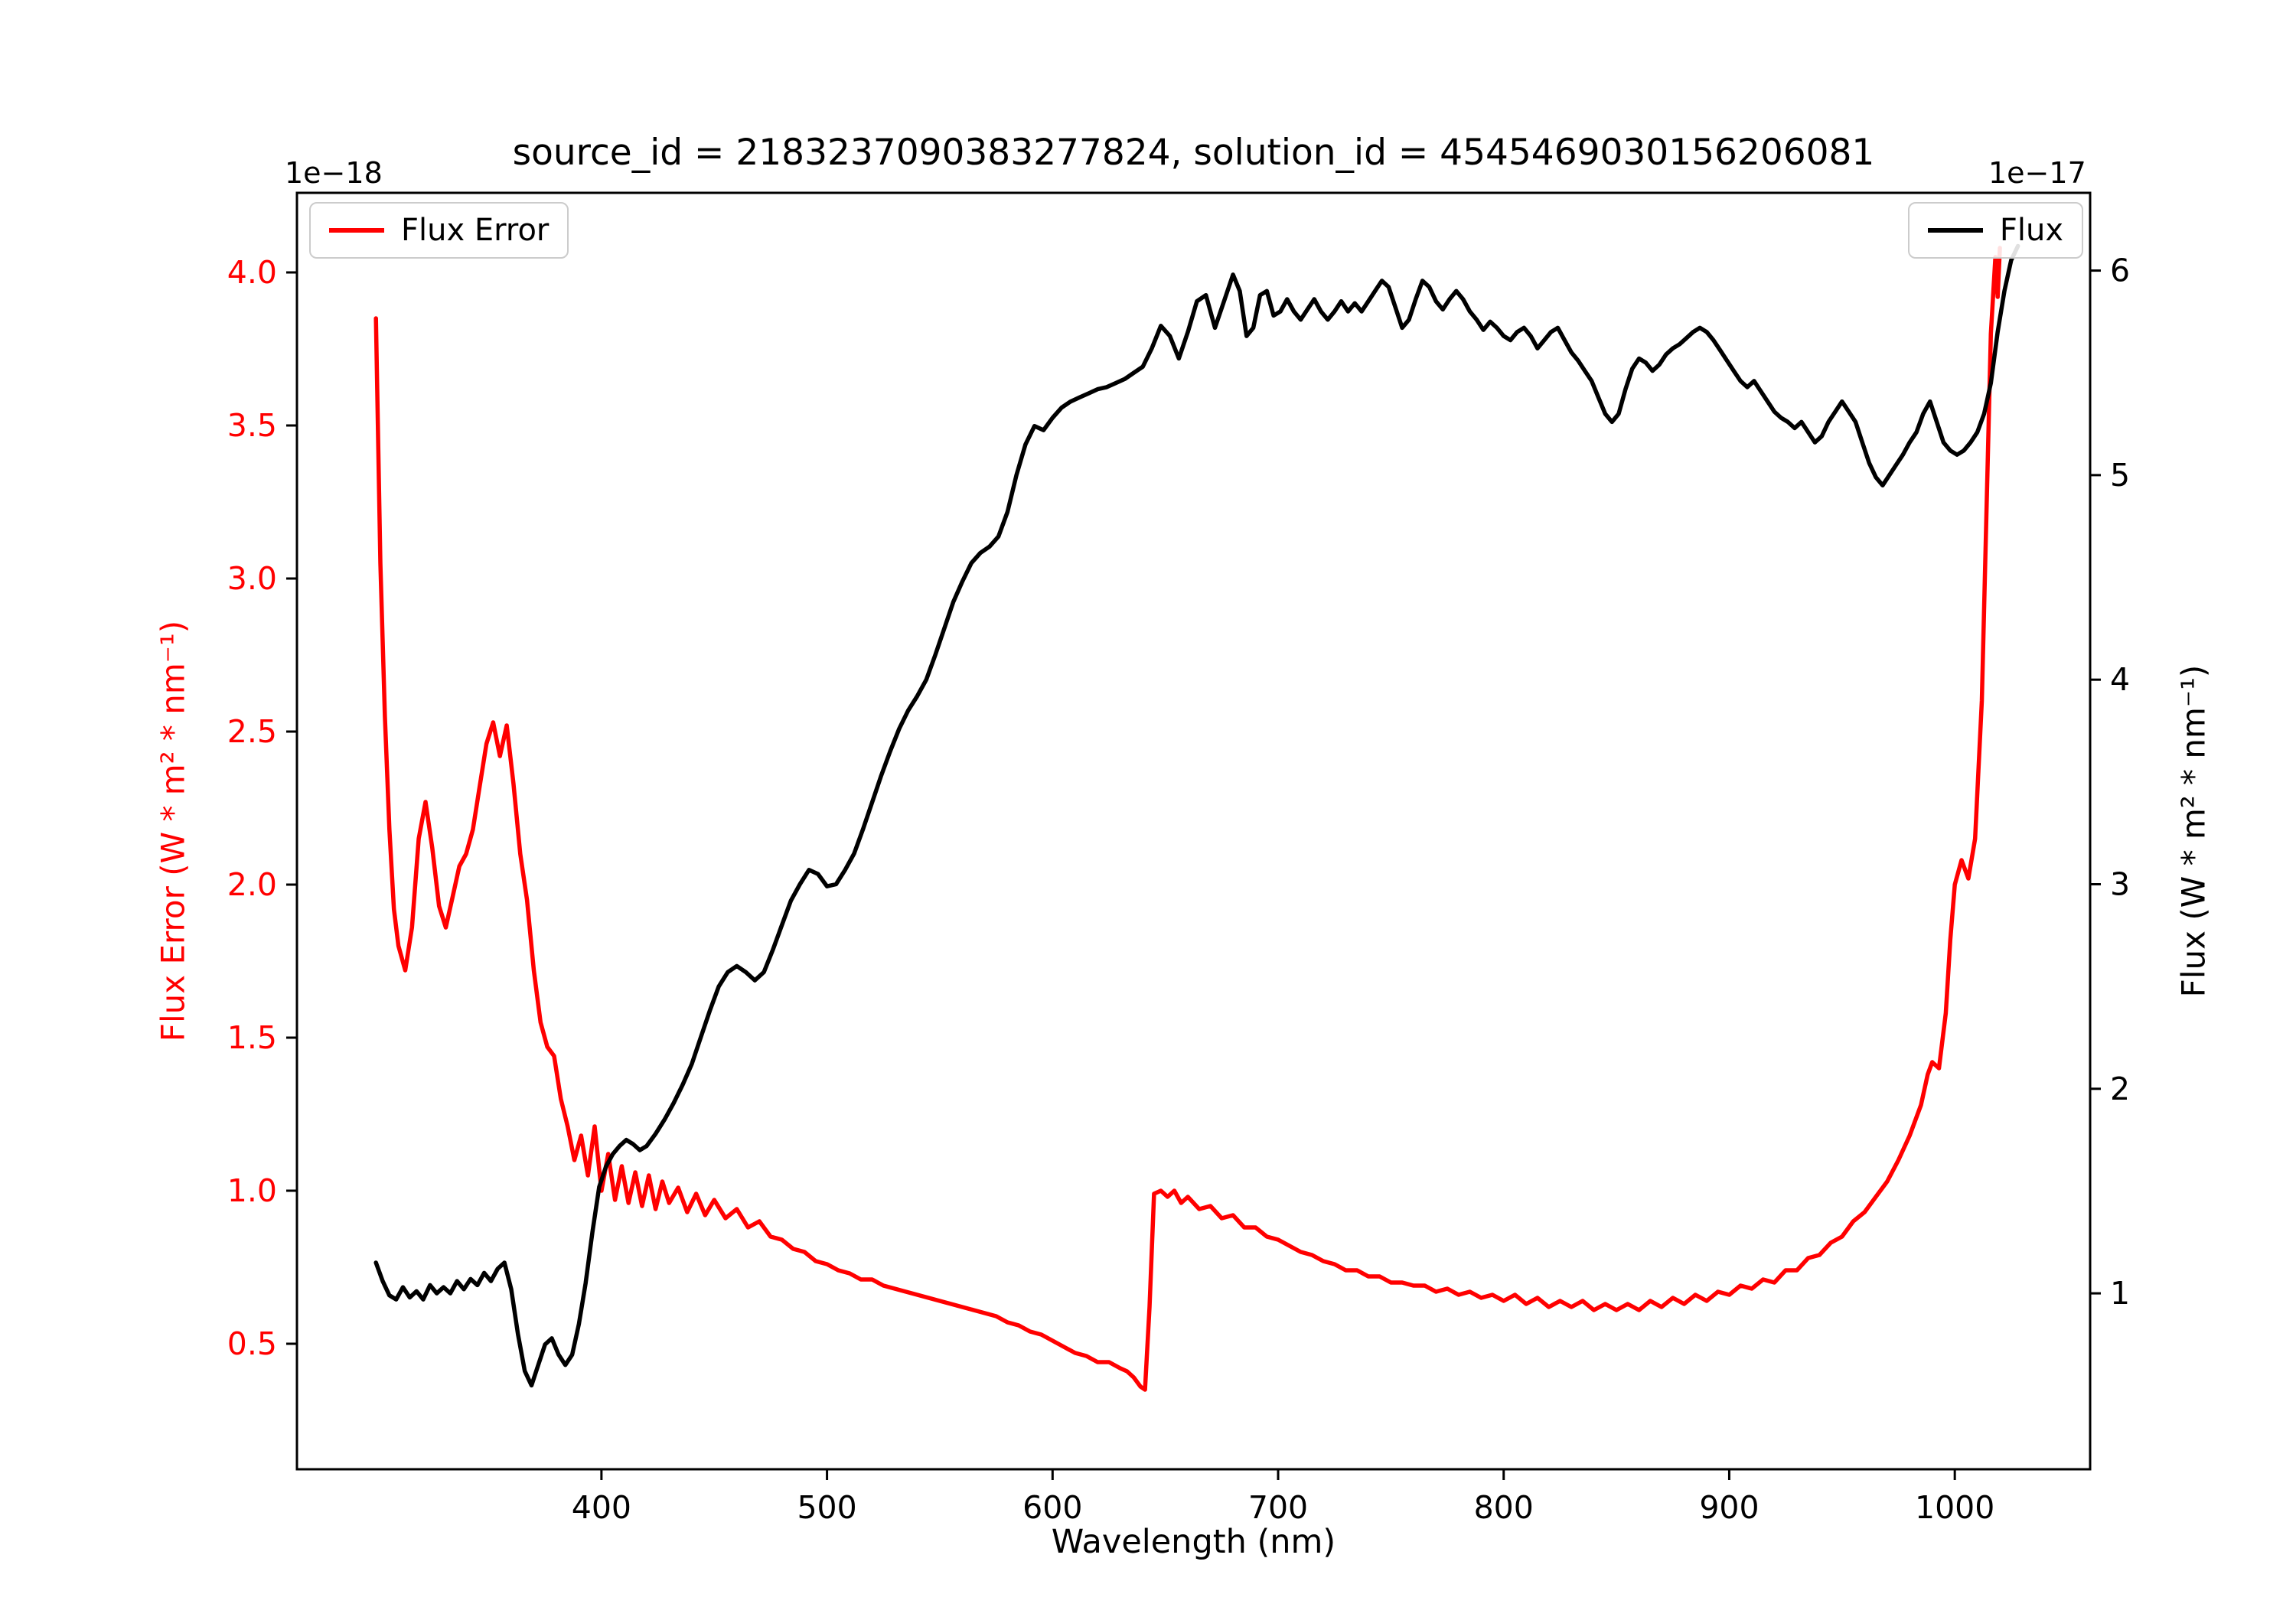 The height and width of the screenshot is (1607, 2296). What do you see at coordinates (1504, 1507) in the screenshot?
I see `x-tick-label: 800` at bounding box center [1504, 1507].